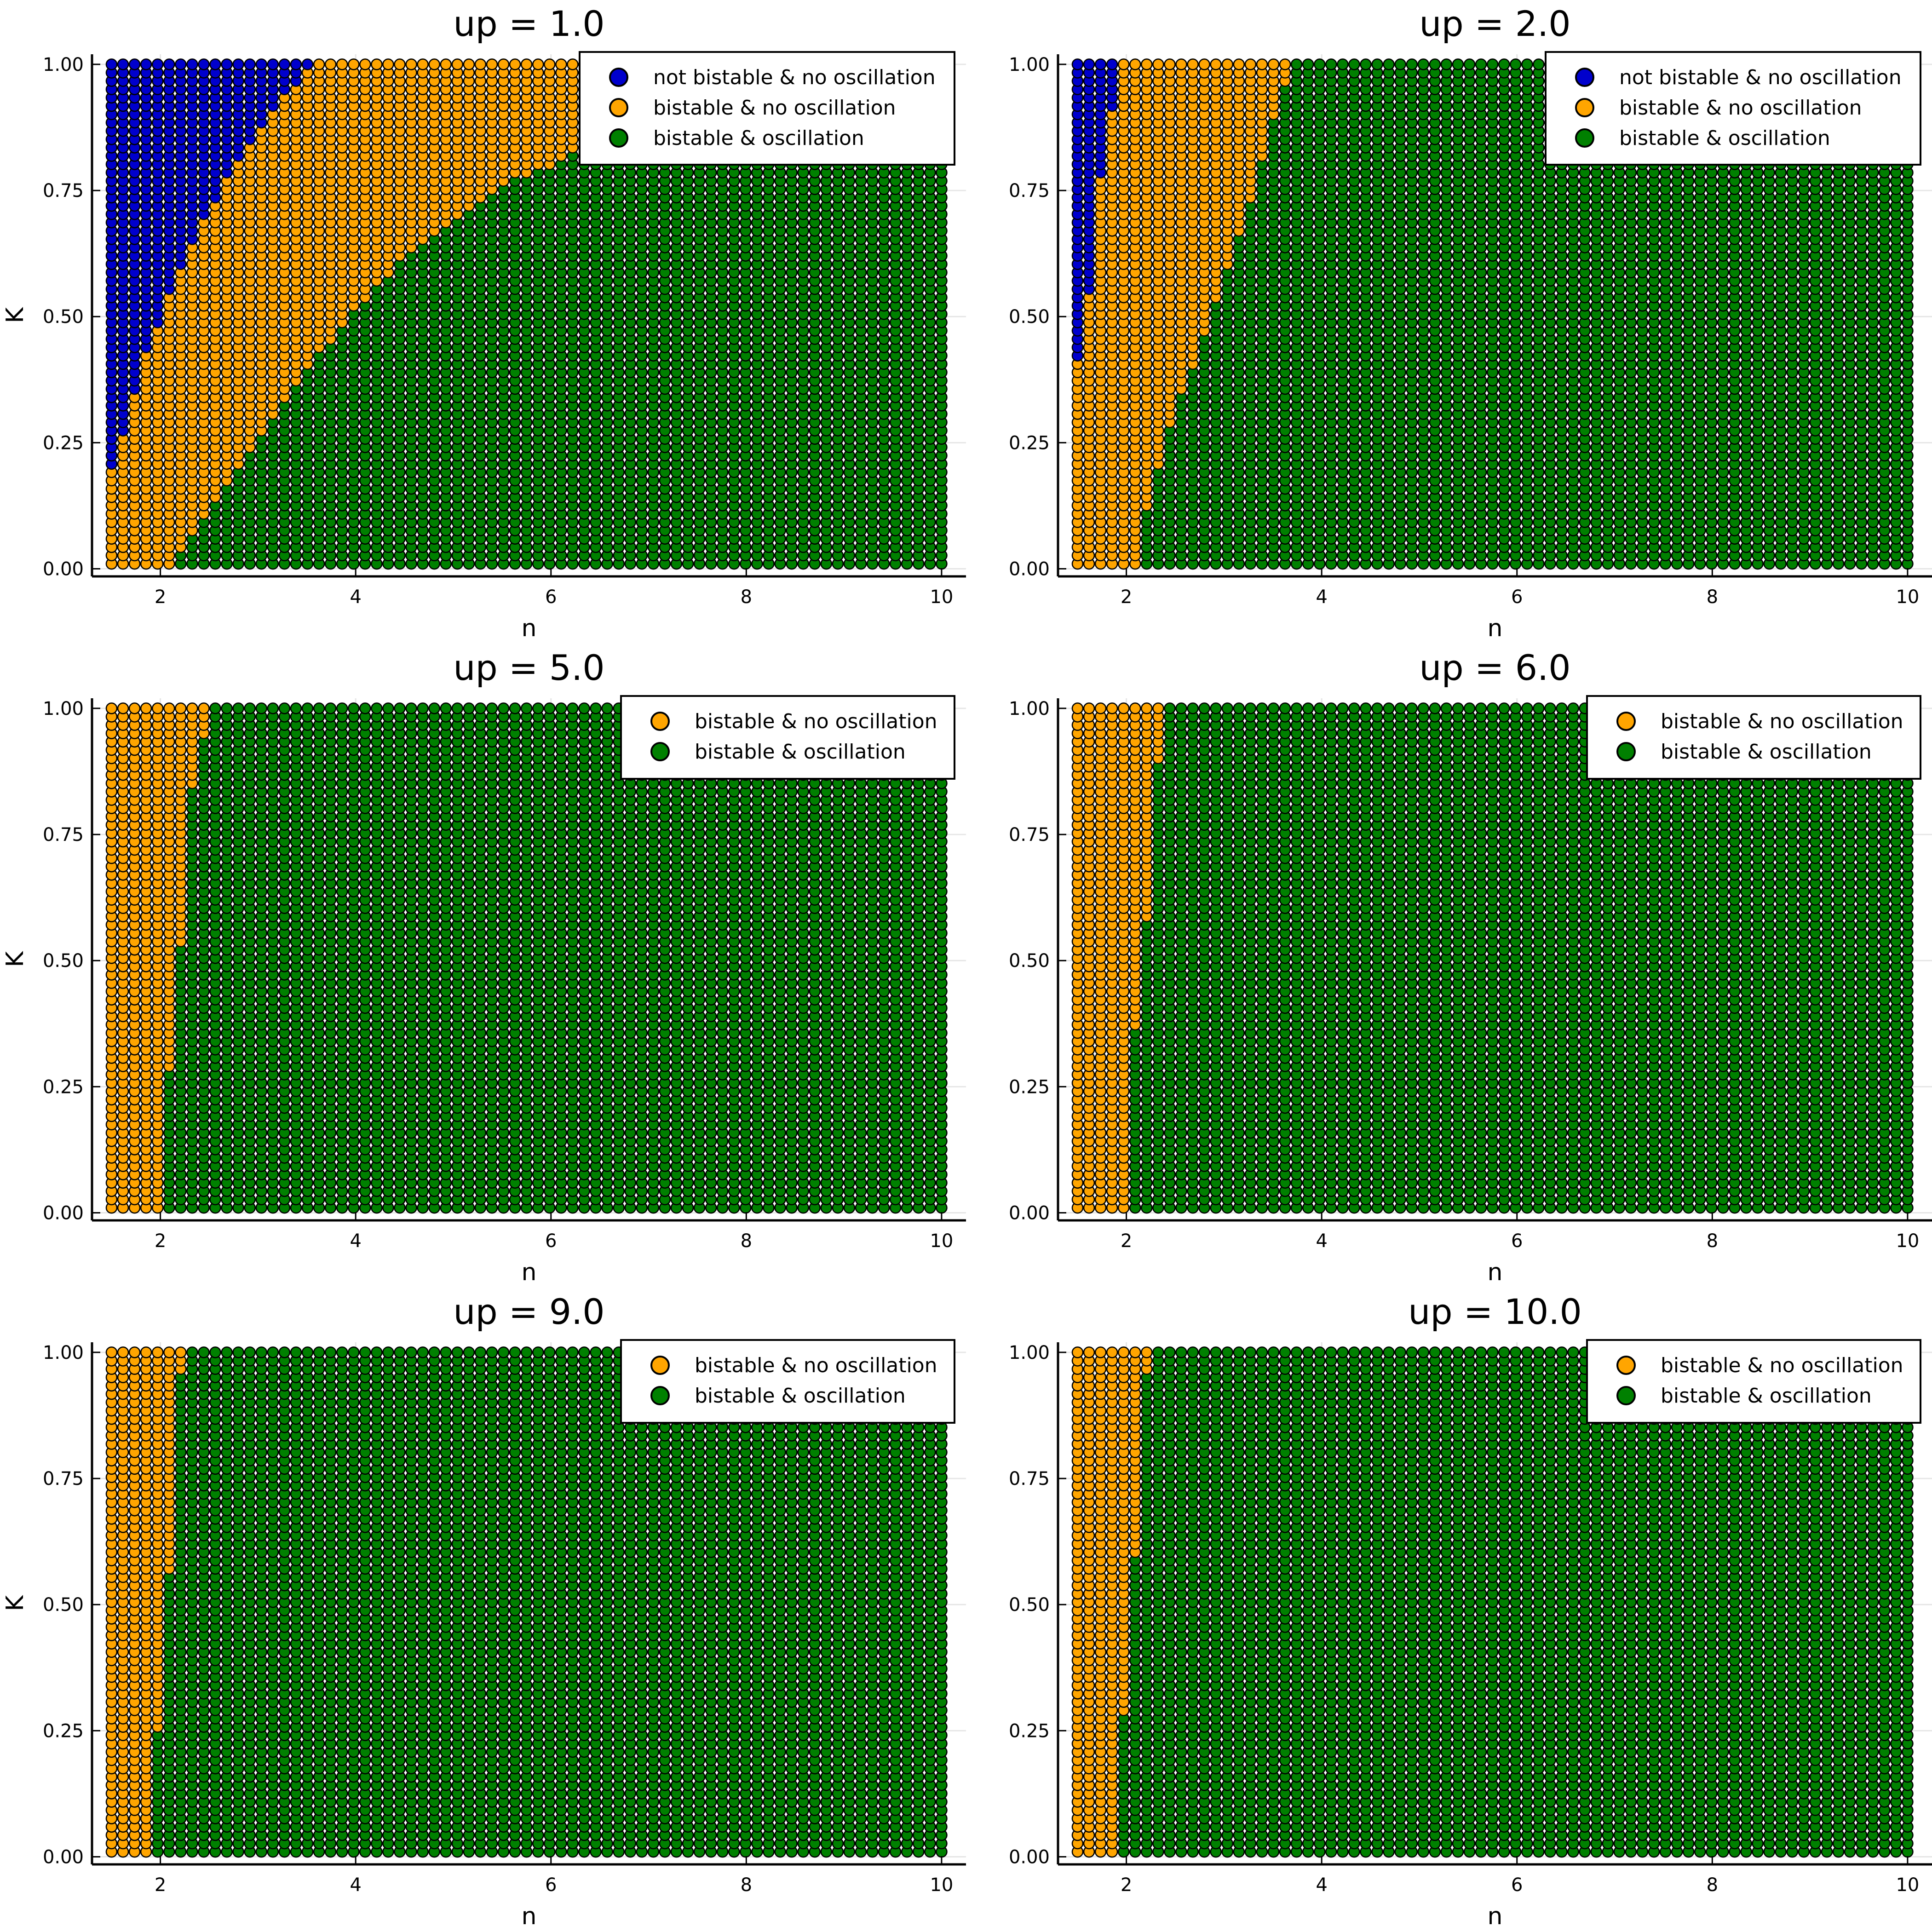 Image resolution: width=1932 pixels, height=1932 pixels. Describe the element at coordinates (63, 443) in the screenshot. I see `y-tick-label: 0.25` at that location.